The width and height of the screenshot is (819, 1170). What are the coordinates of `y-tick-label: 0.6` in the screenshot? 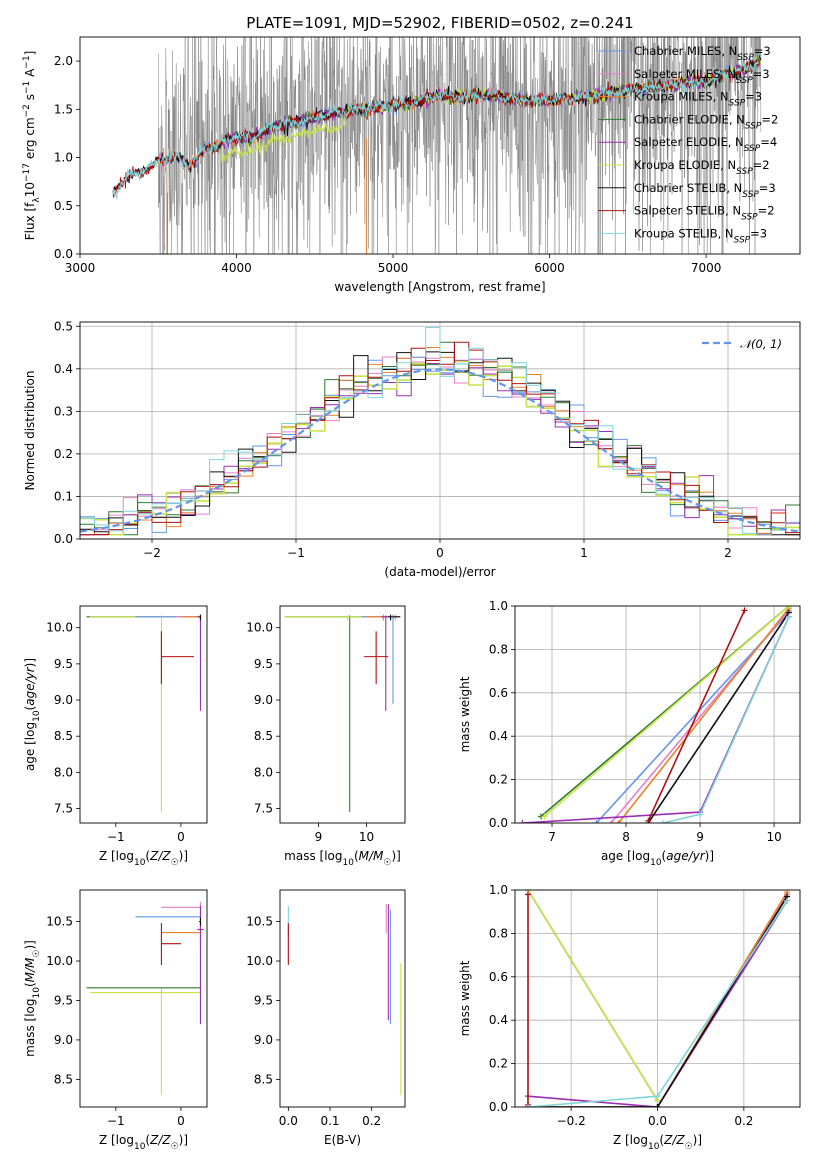 It's located at (498, 977).